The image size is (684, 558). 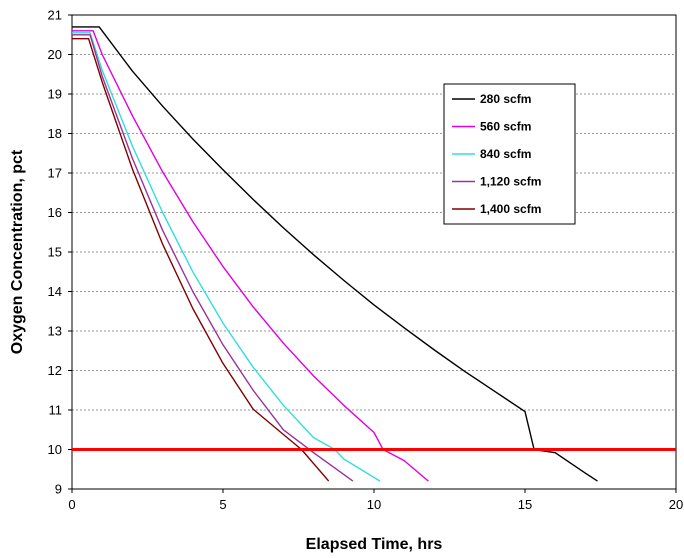 I want to click on x-tick-label: 5, so click(x=222, y=504).